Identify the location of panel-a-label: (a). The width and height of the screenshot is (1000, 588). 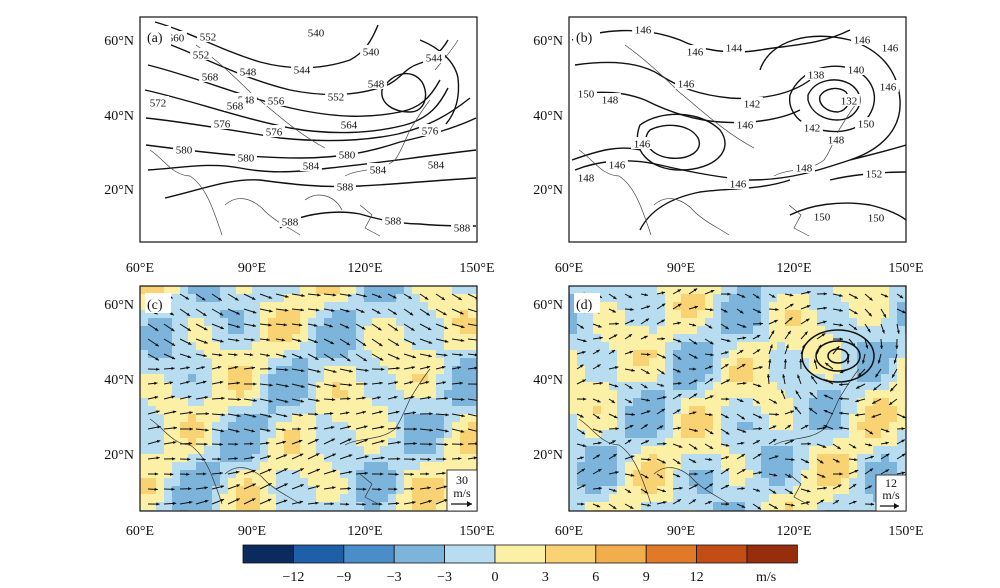
(155, 38).